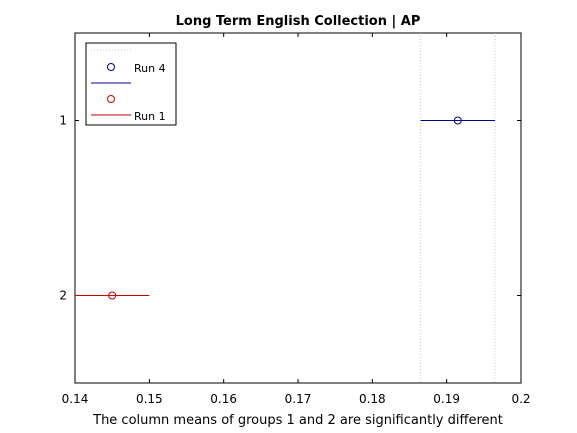 This screenshot has width=577, height=433. Describe the element at coordinates (223, 399) in the screenshot. I see `x-tick-label: 0.16` at that location.